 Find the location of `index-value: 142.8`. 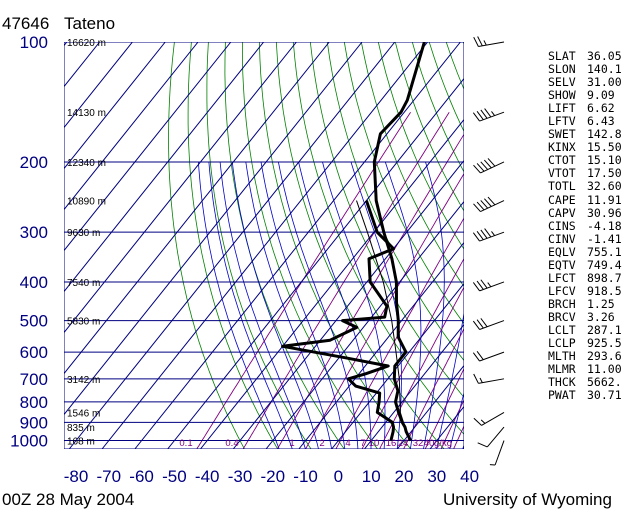

index-value: 142.8 is located at coordinates (604, 134).